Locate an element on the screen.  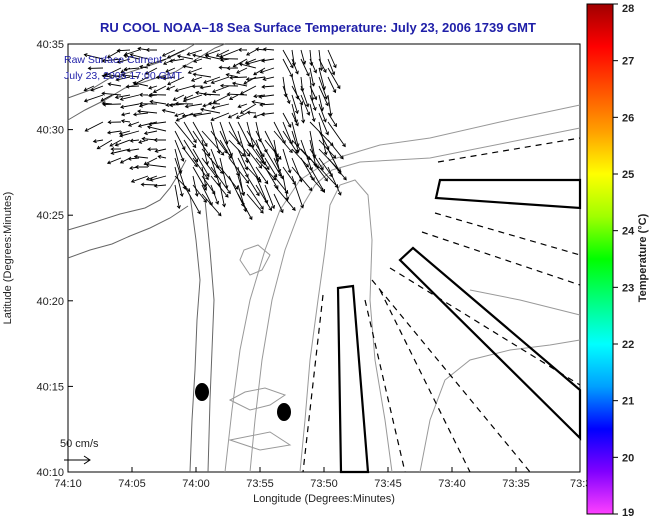
y-tick-label: 40:35 is located at coordinates (50, 45).